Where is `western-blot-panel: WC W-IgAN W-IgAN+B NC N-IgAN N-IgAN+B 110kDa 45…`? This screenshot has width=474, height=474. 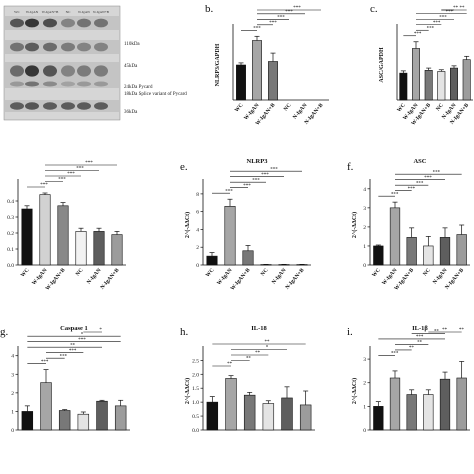 western-blot-panel: WC W-IgAN W-IgAN+B NC N-IgAN N-IgAN+B 110kDa 45… is located at coordinates (95, 63).